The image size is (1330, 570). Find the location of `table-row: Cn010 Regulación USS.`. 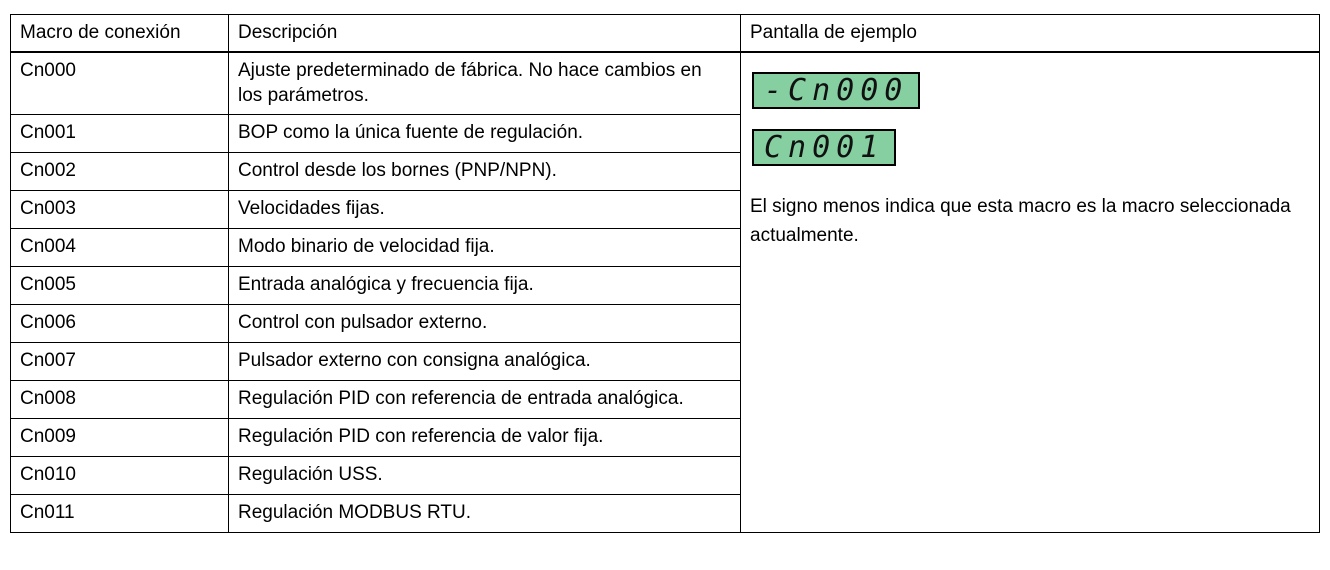

table-row: Cn010 Regulación USS. is located at coordinates (665, 475).